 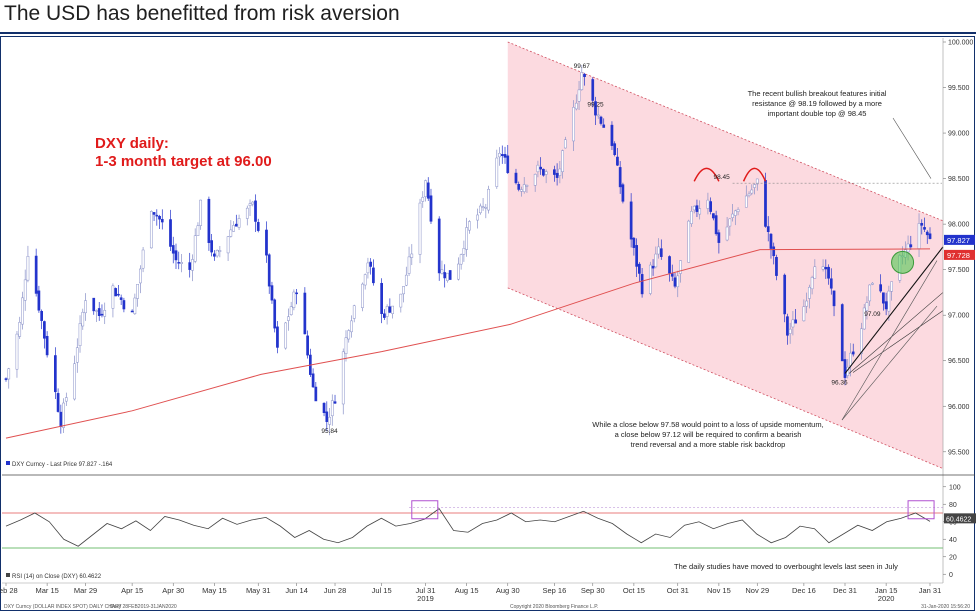 I want to click on title-rule, so click(x=488, y=33).